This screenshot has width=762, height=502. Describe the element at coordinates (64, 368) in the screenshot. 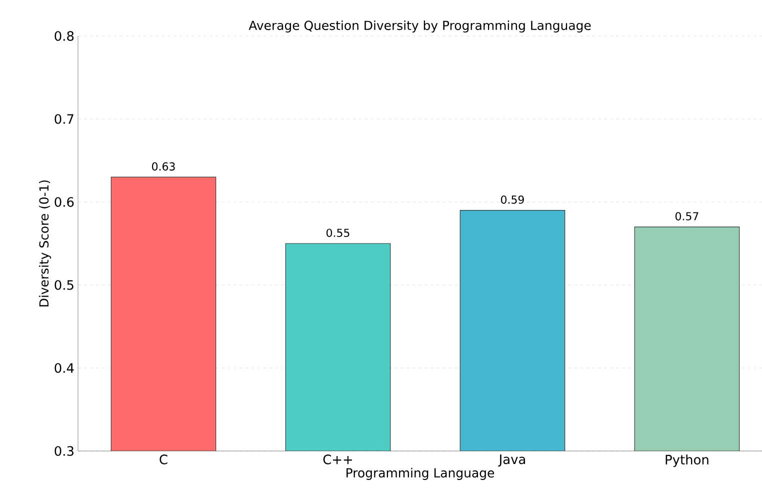

I see `y-tick-label: 0.4` at that location.